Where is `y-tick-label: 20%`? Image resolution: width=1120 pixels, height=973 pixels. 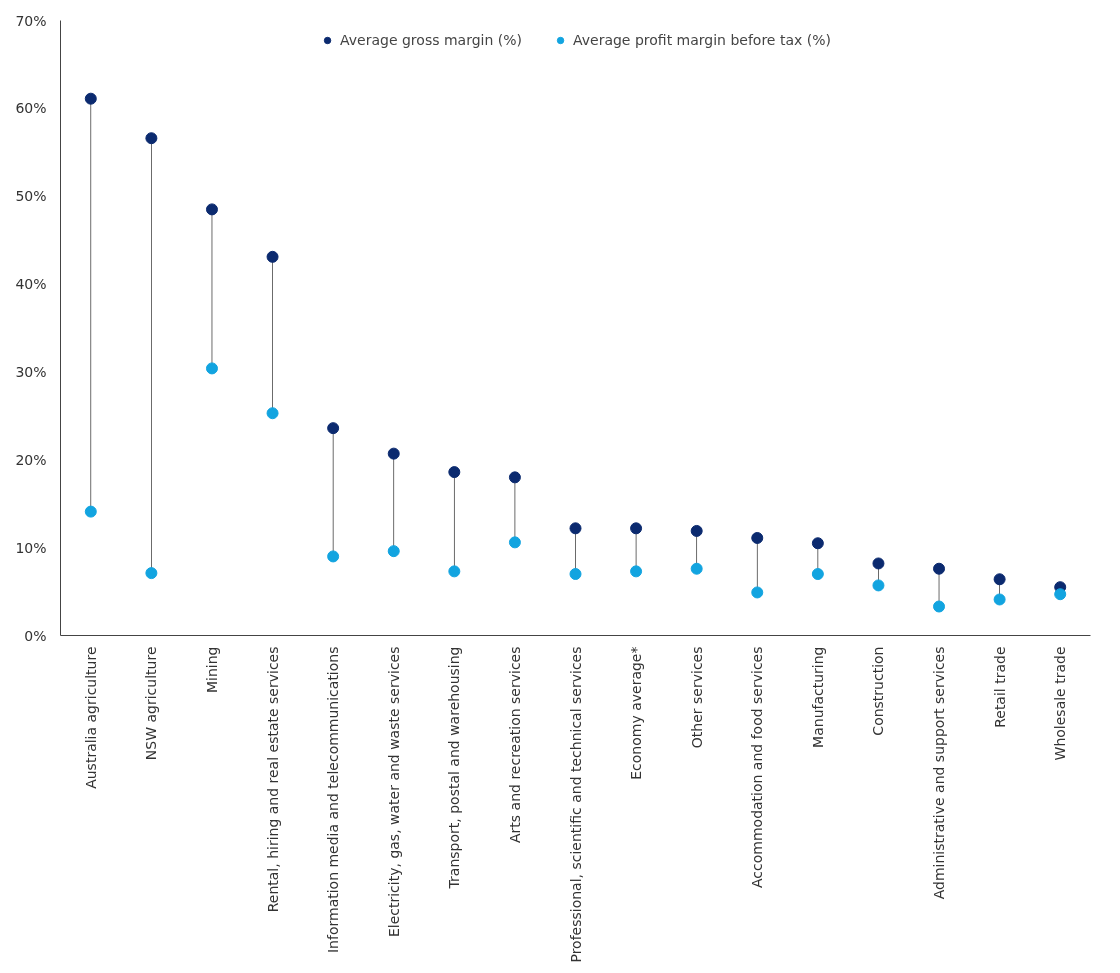
y-tick-label: 20% is located at coordinates (31, 459).